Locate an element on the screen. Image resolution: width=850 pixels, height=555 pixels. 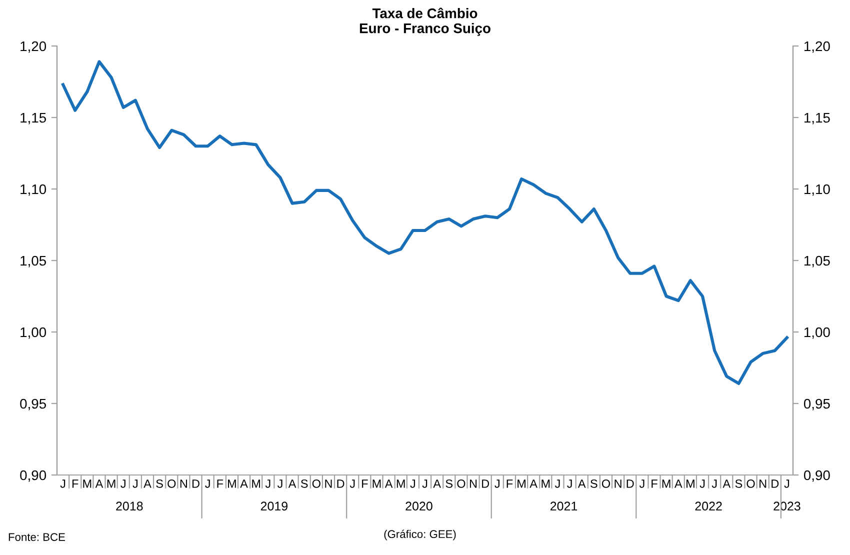
y-tick-label: 1,15 is located at coordinates (33, 118).